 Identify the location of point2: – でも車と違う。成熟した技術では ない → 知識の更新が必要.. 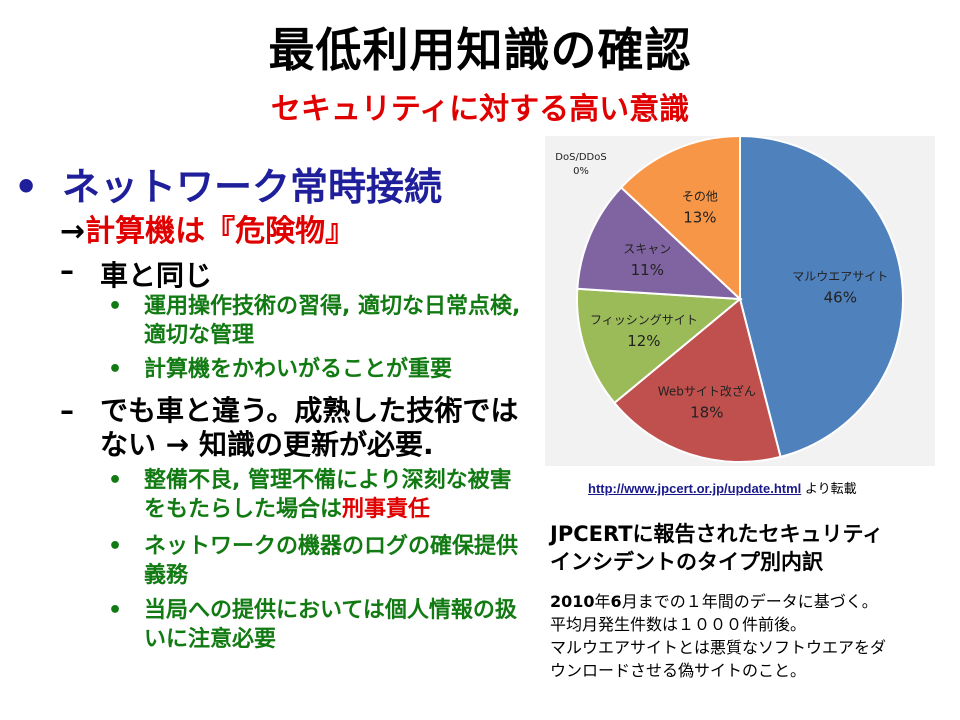
(300, 428).